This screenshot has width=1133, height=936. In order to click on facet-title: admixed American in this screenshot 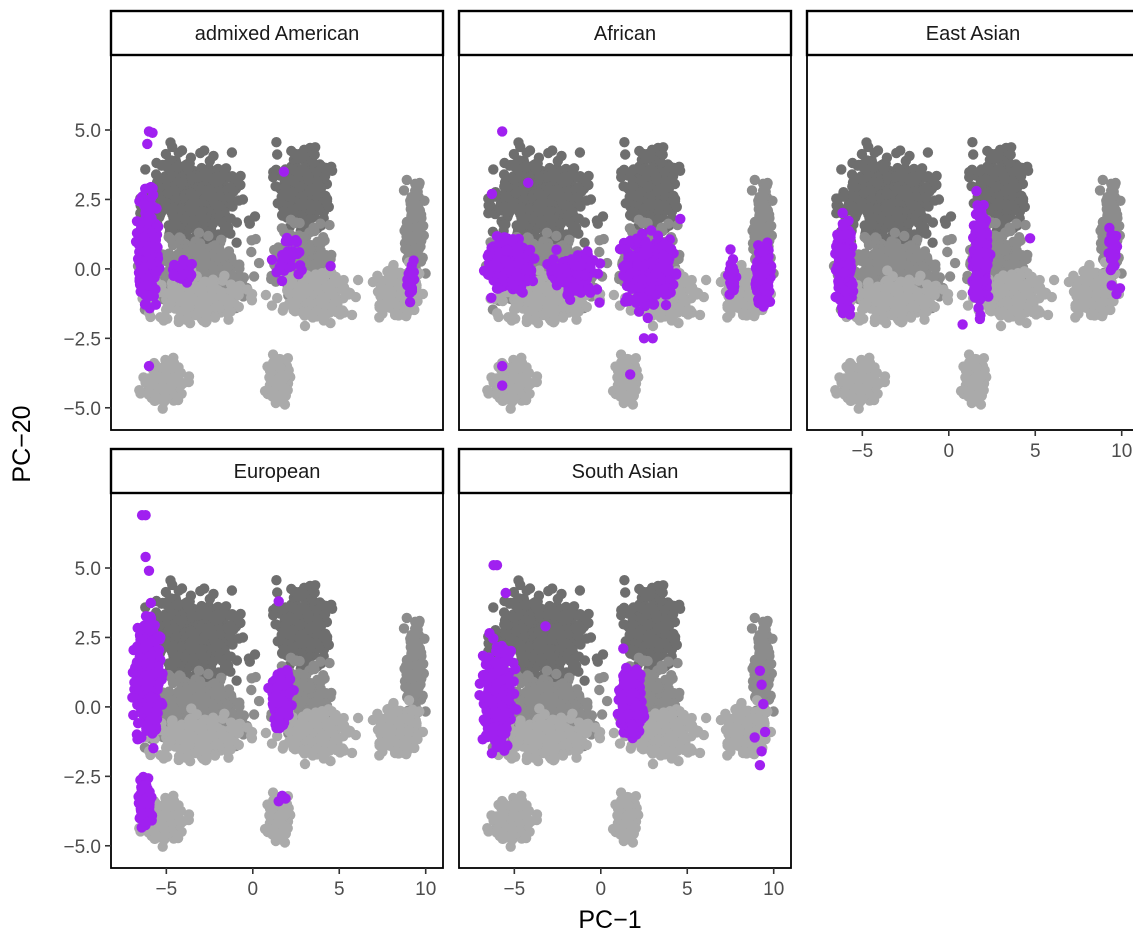, I will do `click(277, 34)`.